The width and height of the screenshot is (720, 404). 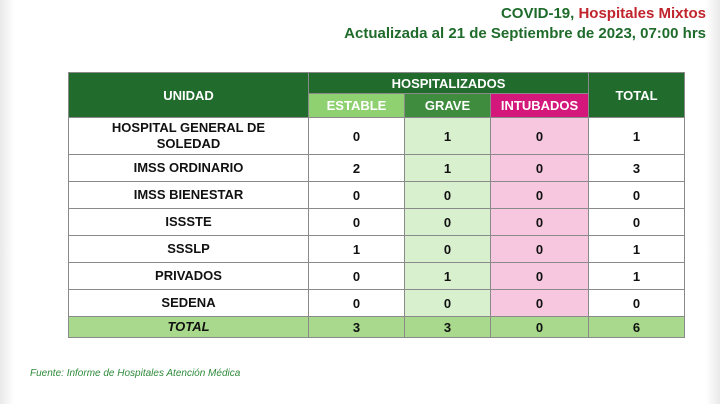 What do you see at coordinates (448, 83) in the screenshot?
I see `header-hospitalizados: HOSPITALIZADOS` at bounding box center [448, 83].